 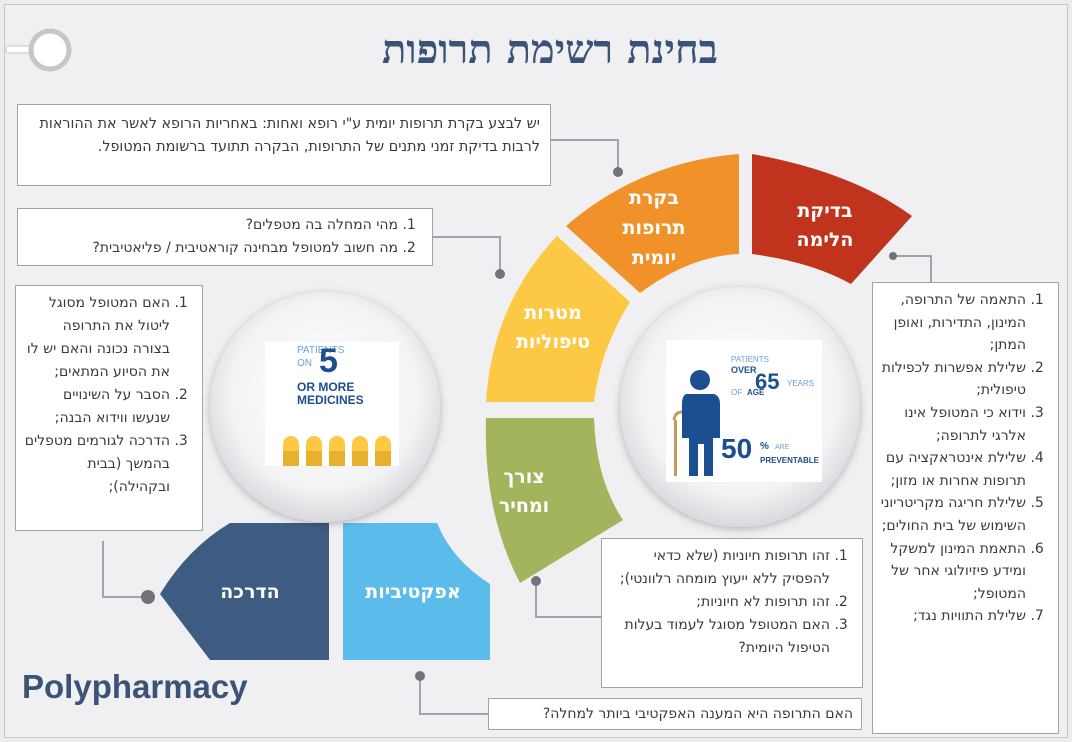 What do you see at coordinates (696, 423) in the screenshot?
I see `elderly-person-icon` at bounding box center [696, 423].